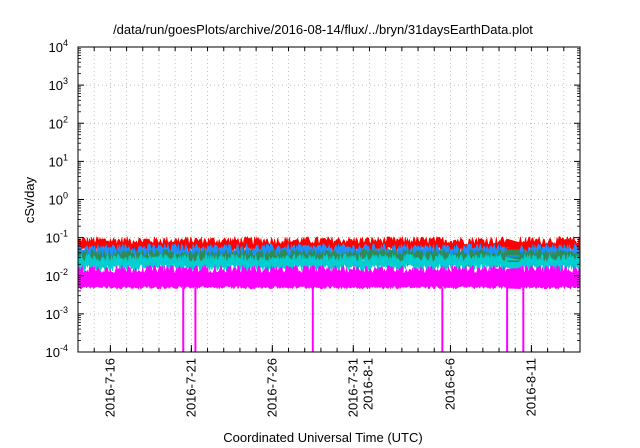 The image size is (640, 448). I want to click on y-axis-label: cSv/day, so click(29, 199).